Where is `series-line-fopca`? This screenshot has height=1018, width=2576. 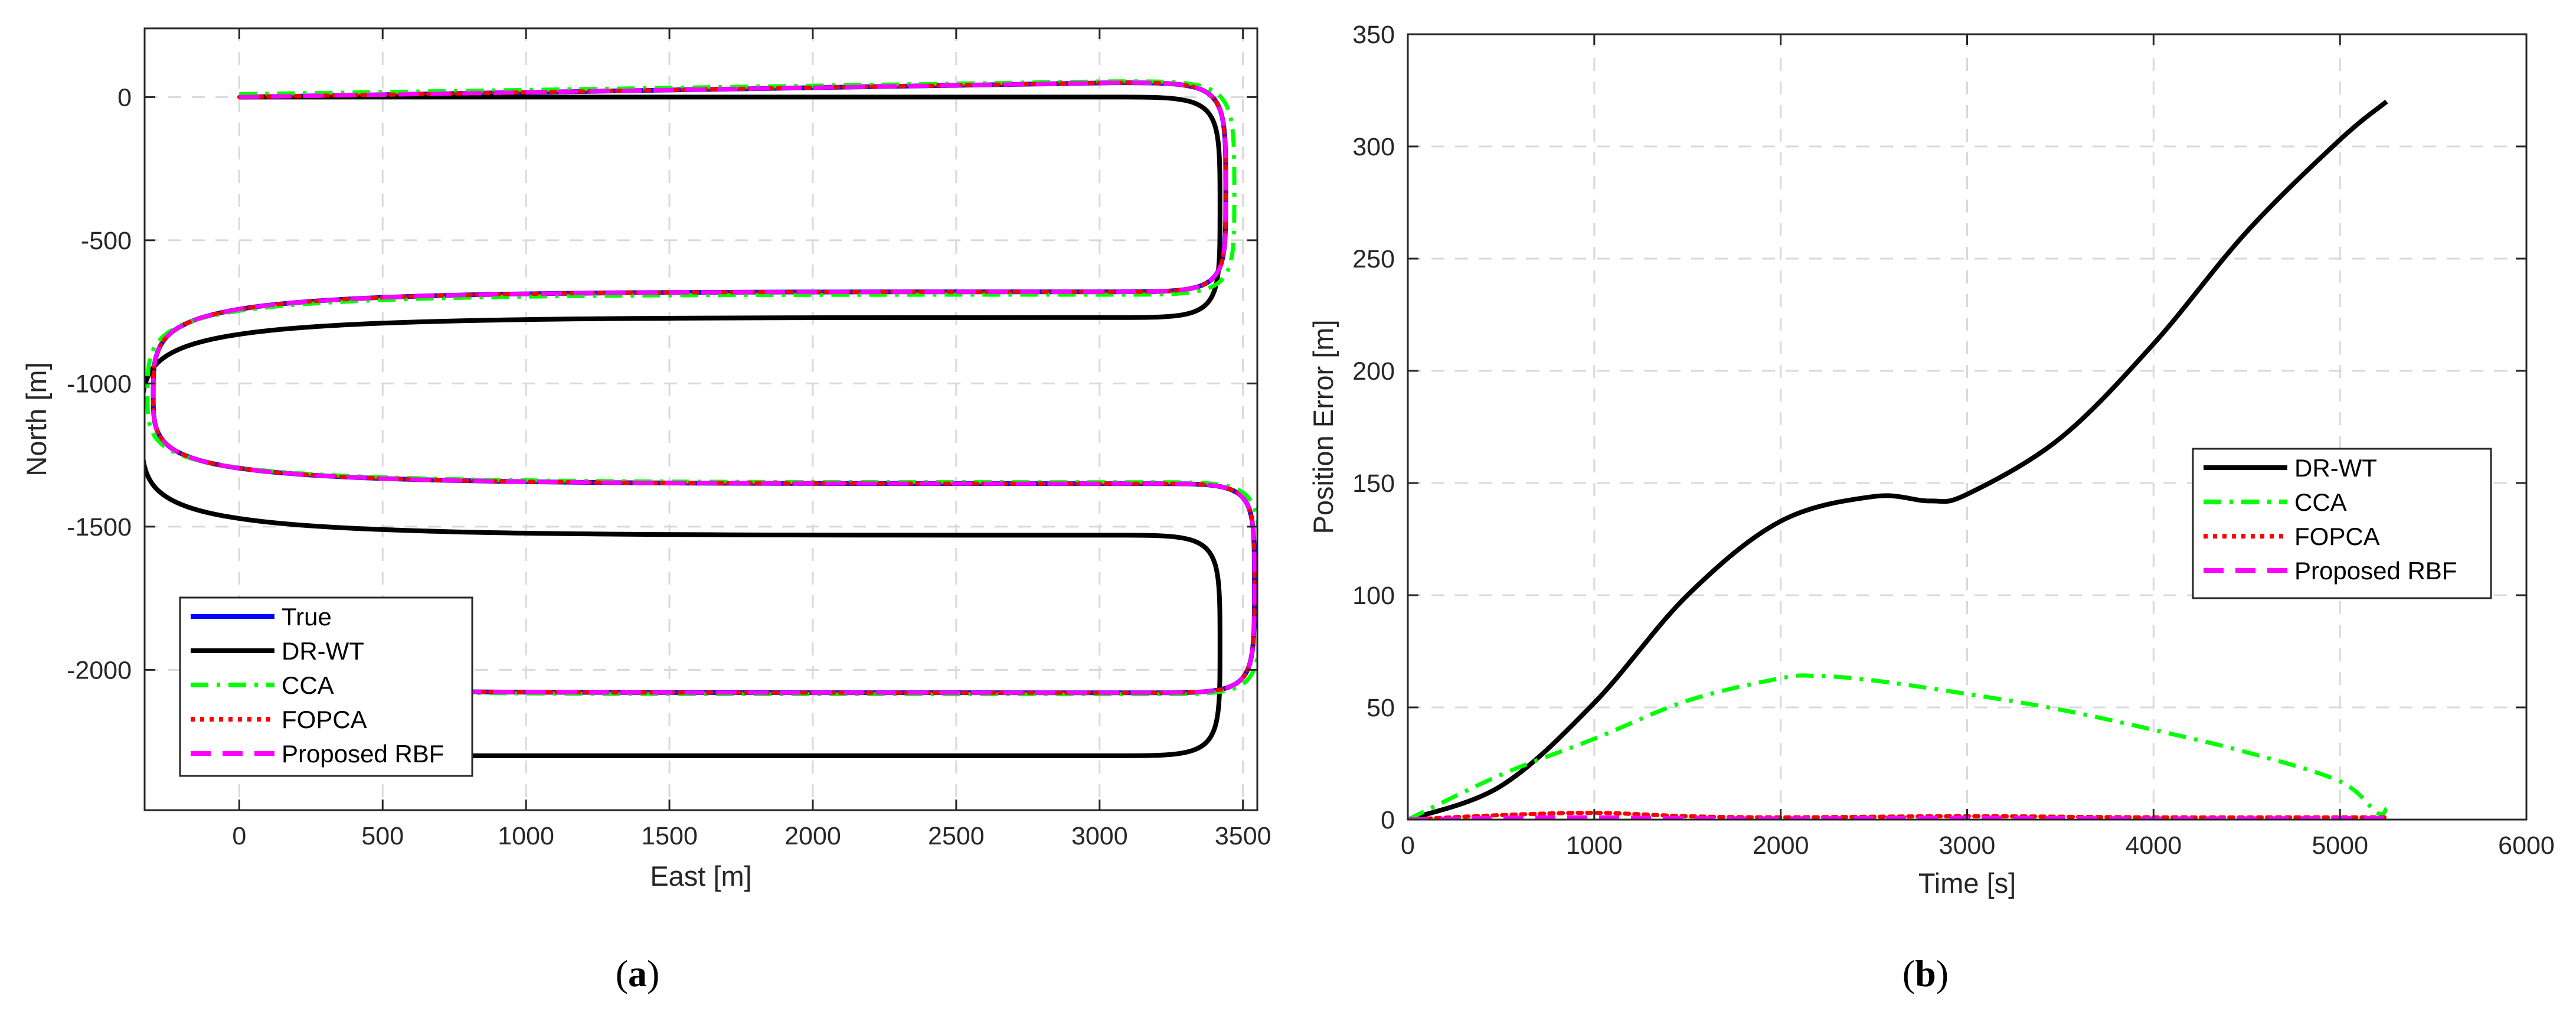 series-line-fopca is located at coordinates (1898, 816).